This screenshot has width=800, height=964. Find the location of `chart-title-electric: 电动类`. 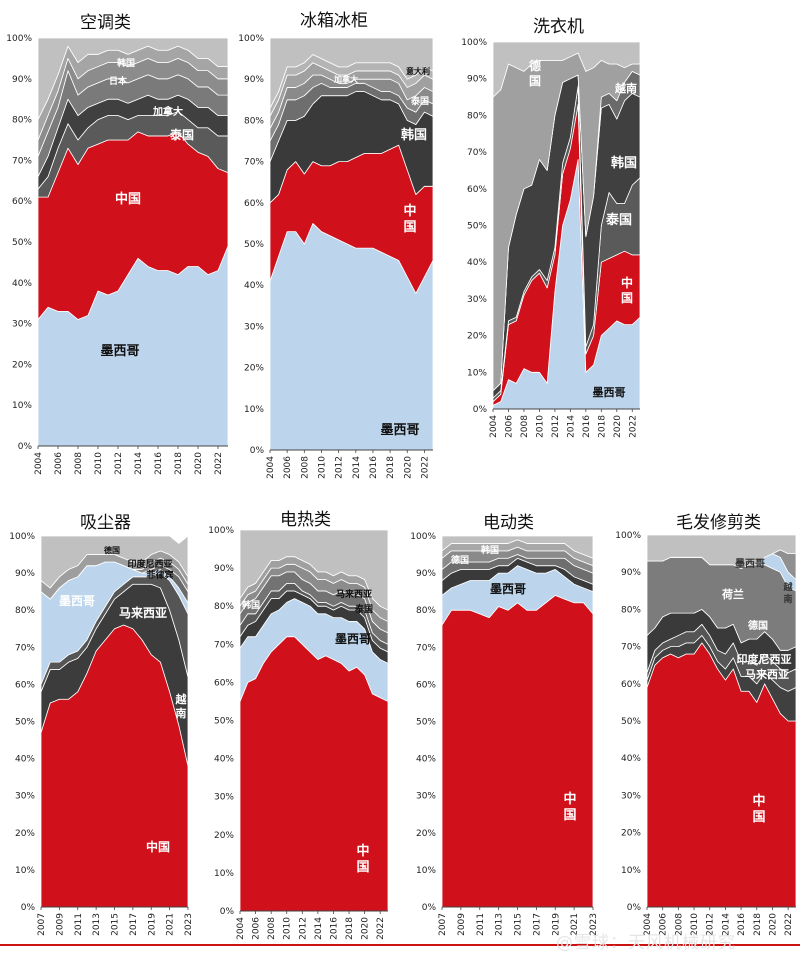

chart-title-electric: 电动类 is located at coordinates (508, 523).